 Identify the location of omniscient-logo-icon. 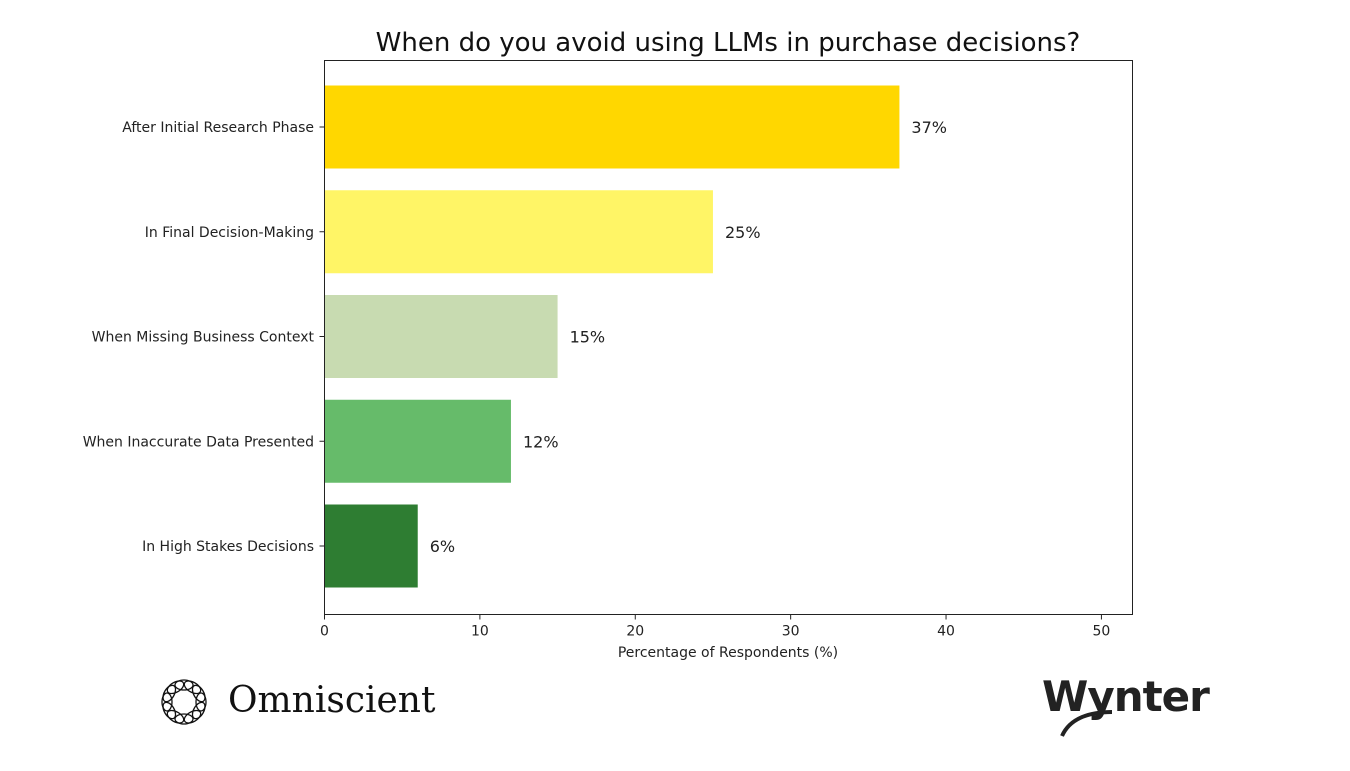
(184, 702).